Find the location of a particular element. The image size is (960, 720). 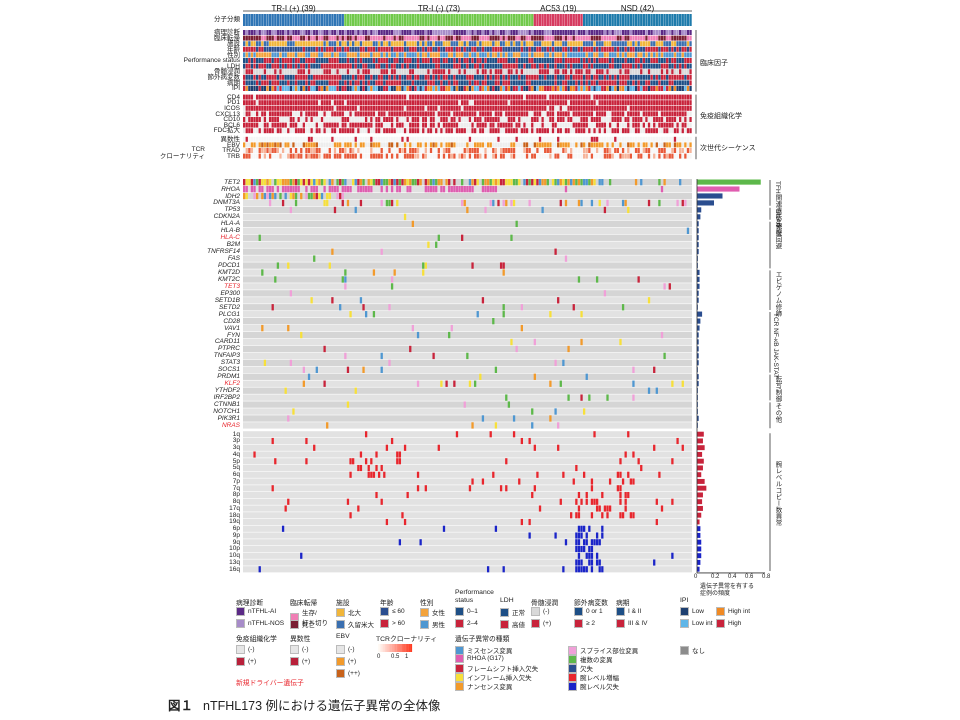

gene-section-label: エピゲノム修飾 is located at coordinates (777, 294).